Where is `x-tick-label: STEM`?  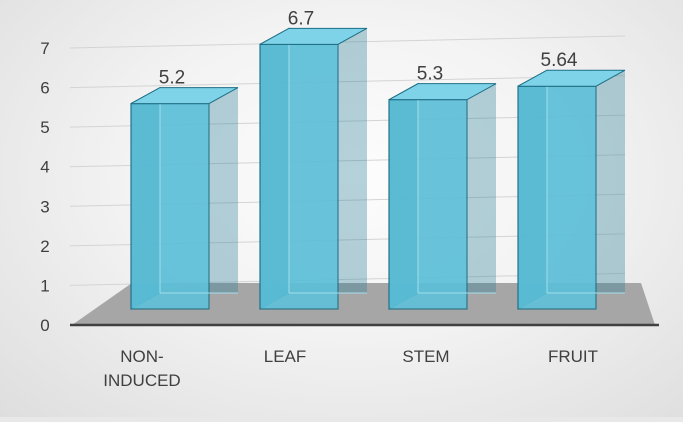 x-tick-label: STEM is located at coordinates (425, 356).